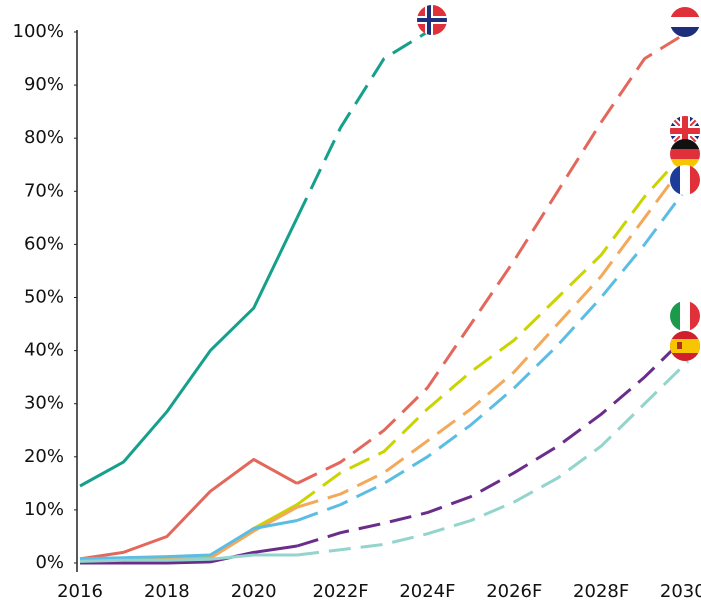 The image size is (701, 607). What do you see at coordinates (685, 22) in the screenshot?
I see `flag-netherlands` at bounding box center [685, 22].